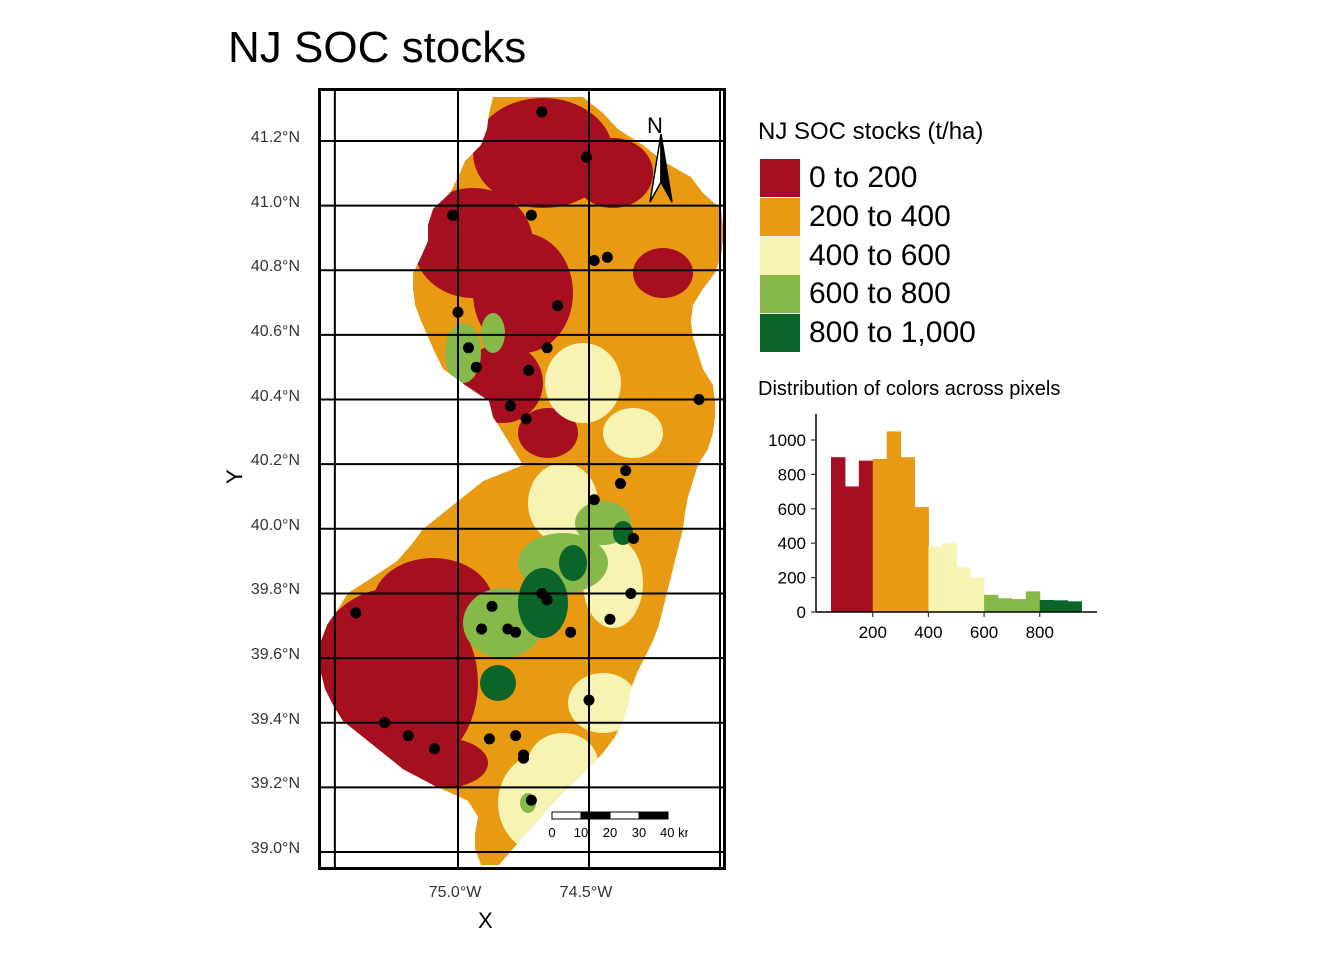 The width and height of the screenshot is (1344, 960). Describe the element at coordinates (275, 202) in the screenshot. I see `y-tick-label: 41.0°N` at that location.